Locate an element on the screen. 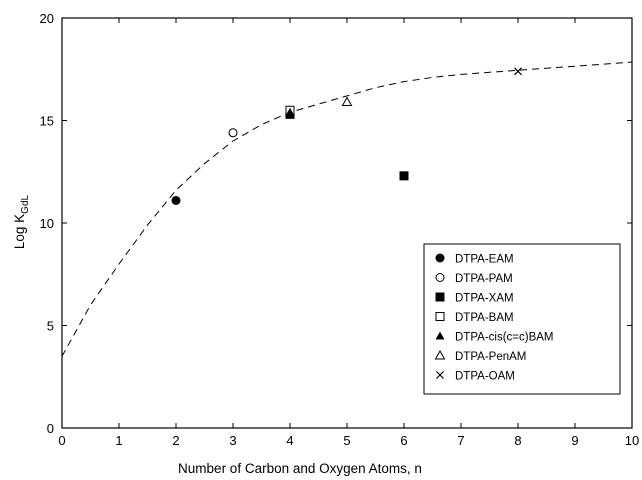 The height and width of the screenshot is (480, 642). x-tick-label: 2 is located at coordinates (175, 440).